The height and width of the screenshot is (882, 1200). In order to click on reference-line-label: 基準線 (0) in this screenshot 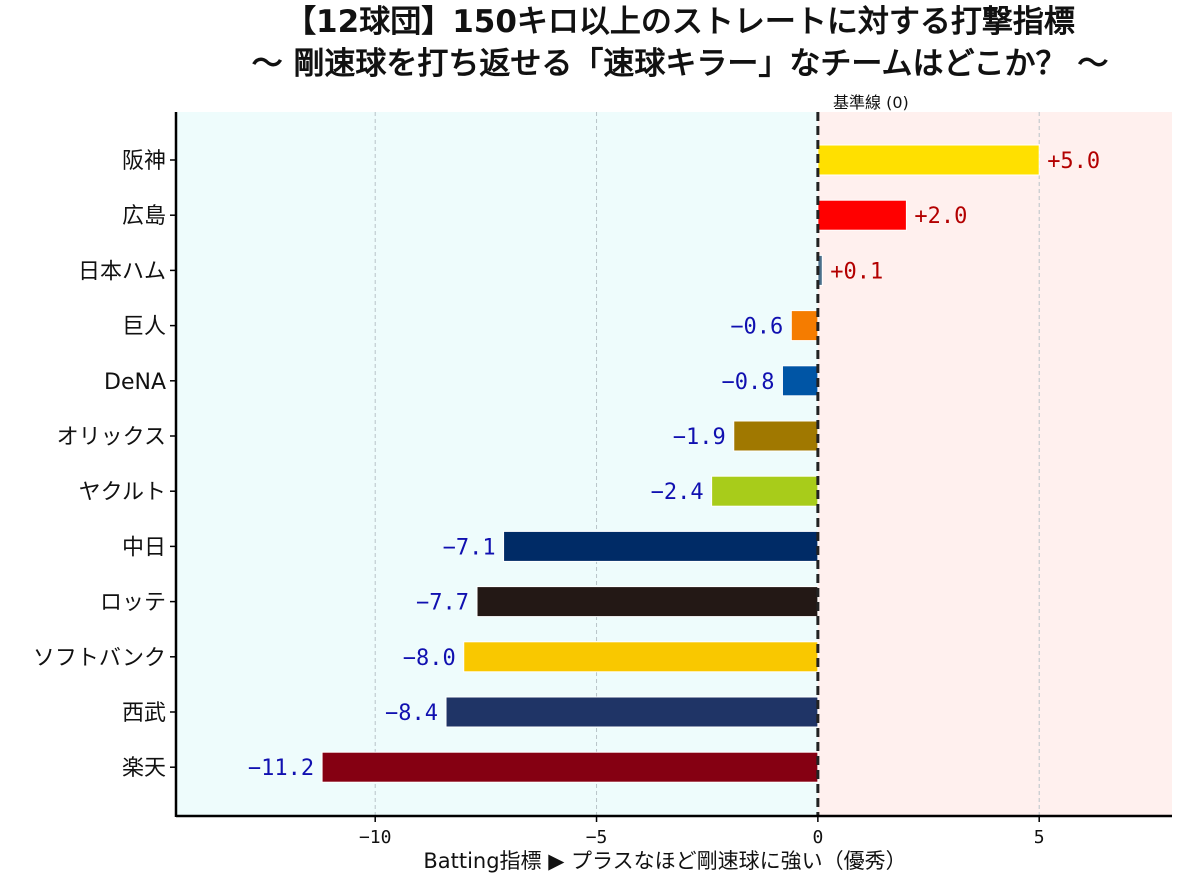, I will do `click(871, 102)`.